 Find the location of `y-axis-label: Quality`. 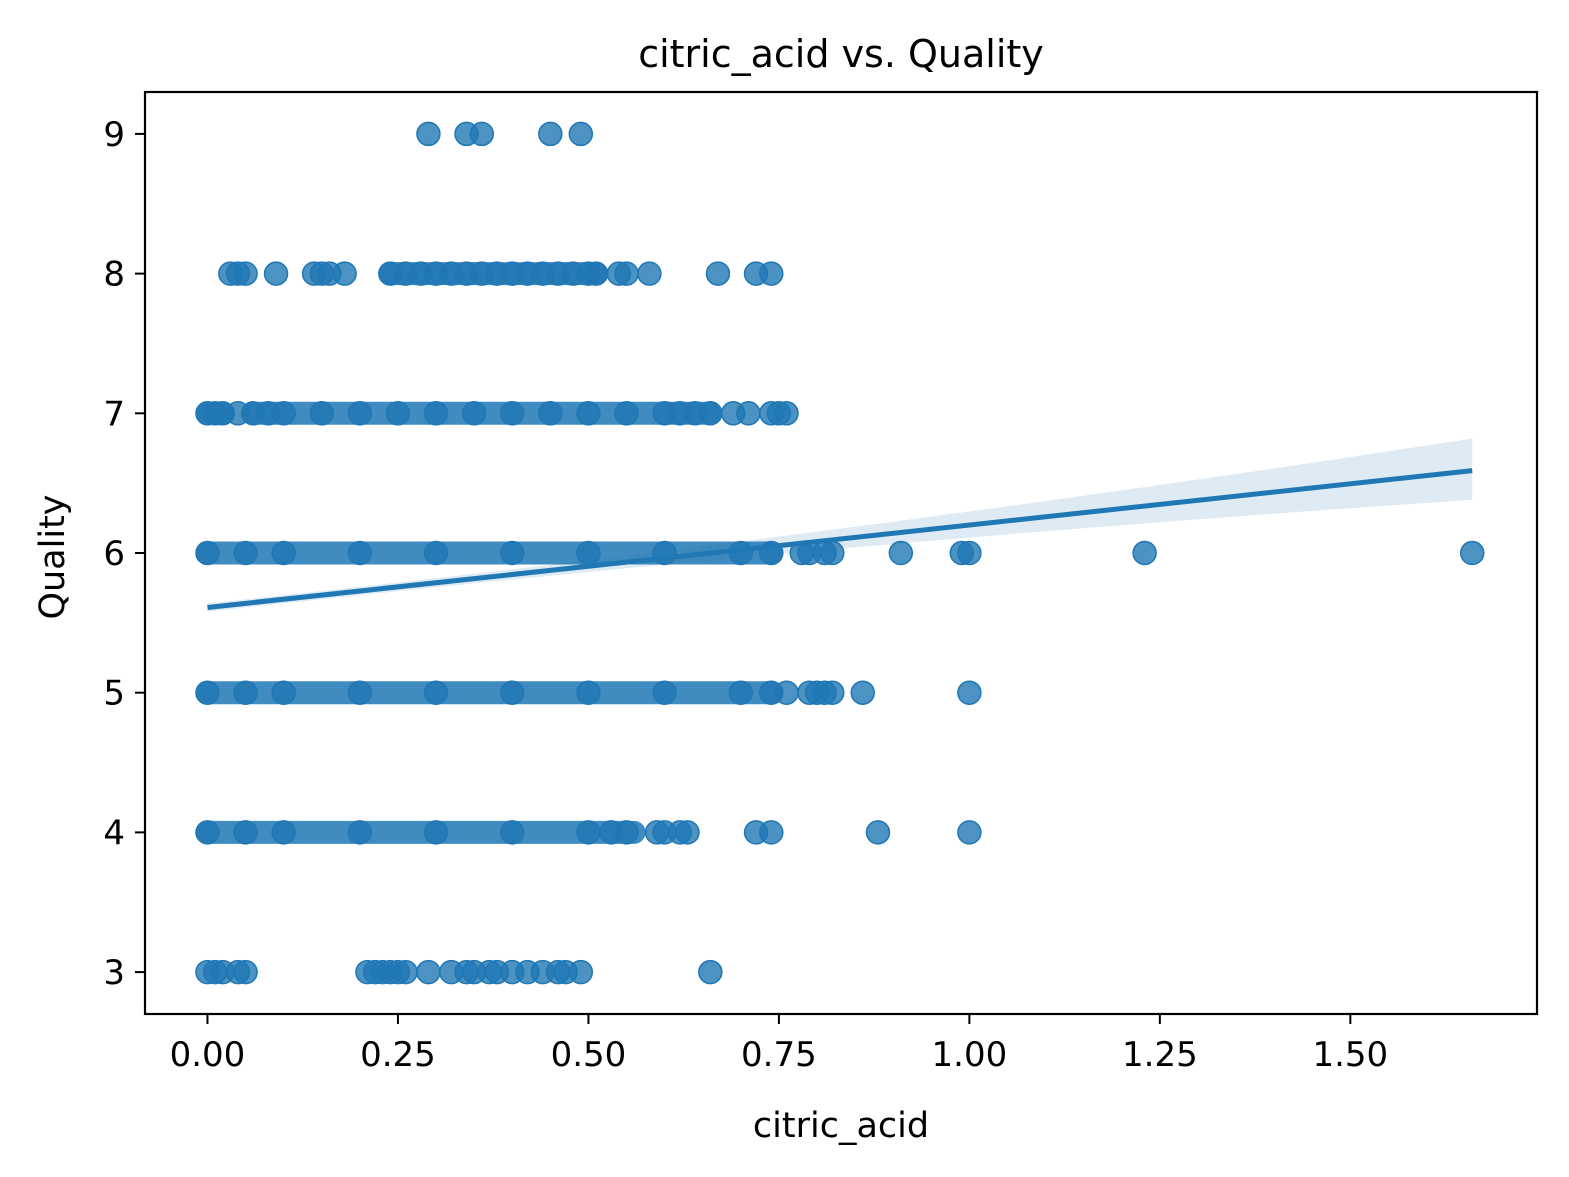

y-axis-label: Quality is located at coordinates (53, 556).